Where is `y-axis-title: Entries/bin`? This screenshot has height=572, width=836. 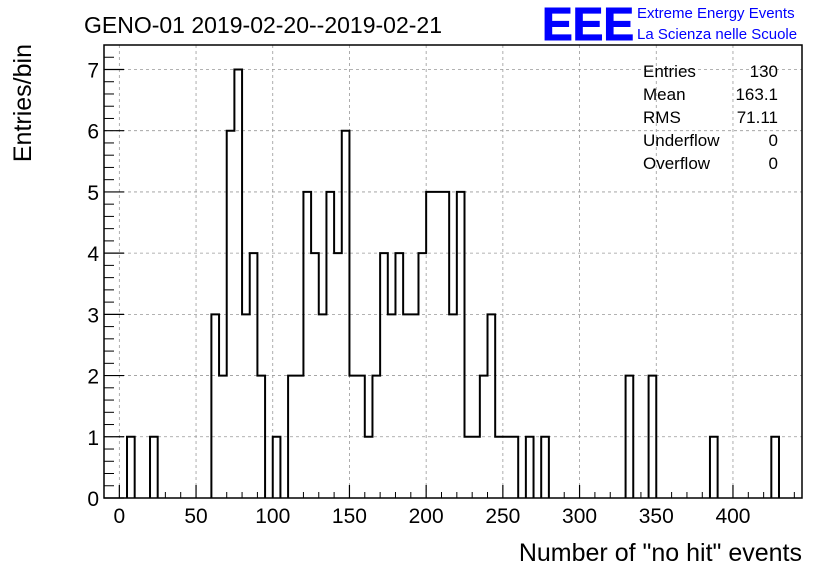 y-axis-title: Entries/bin is located at coordinates (23, 103).